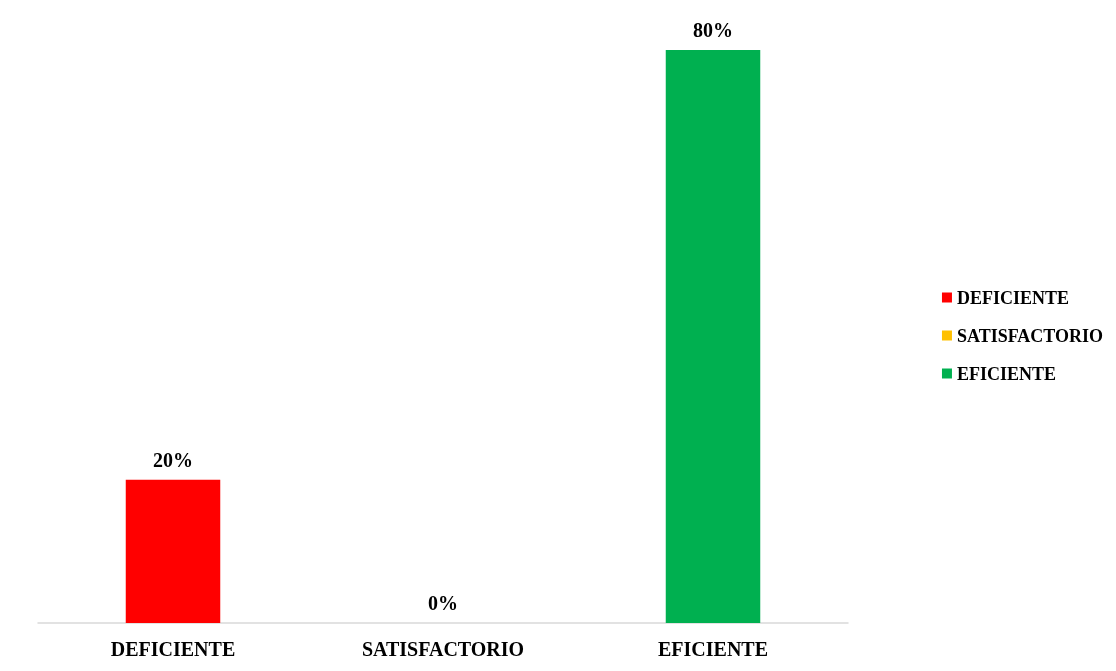 The width and height of the screenshot is (1116, 671). What do you see at coordinates (173, 649) in the screenshot?
I see `x-tick-label: DEFICIENTE` at bounding box center [173, 649].